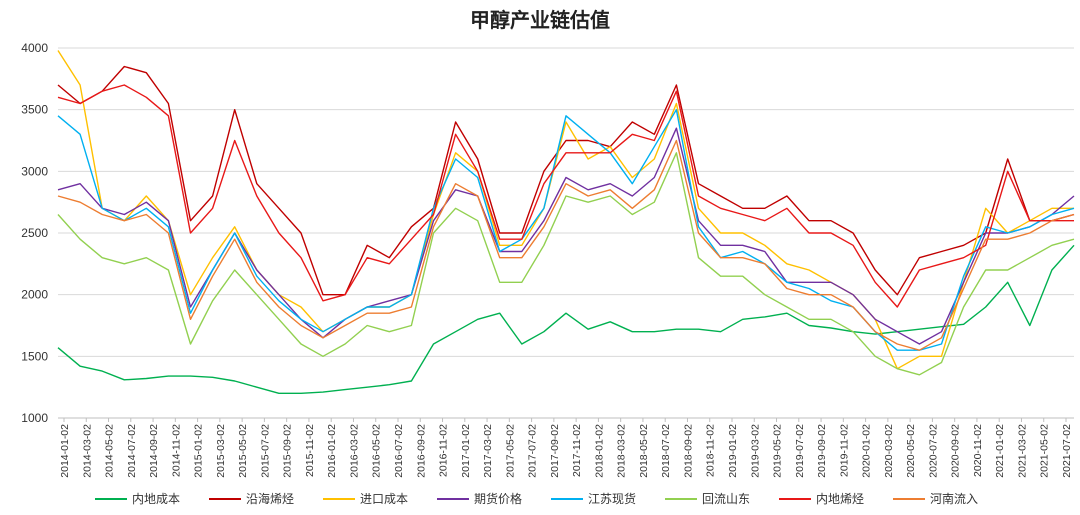  Describe the element at coordinates (778, 451) in the screenshot. I see `x-tick-label: 2019-05-02` at that location.